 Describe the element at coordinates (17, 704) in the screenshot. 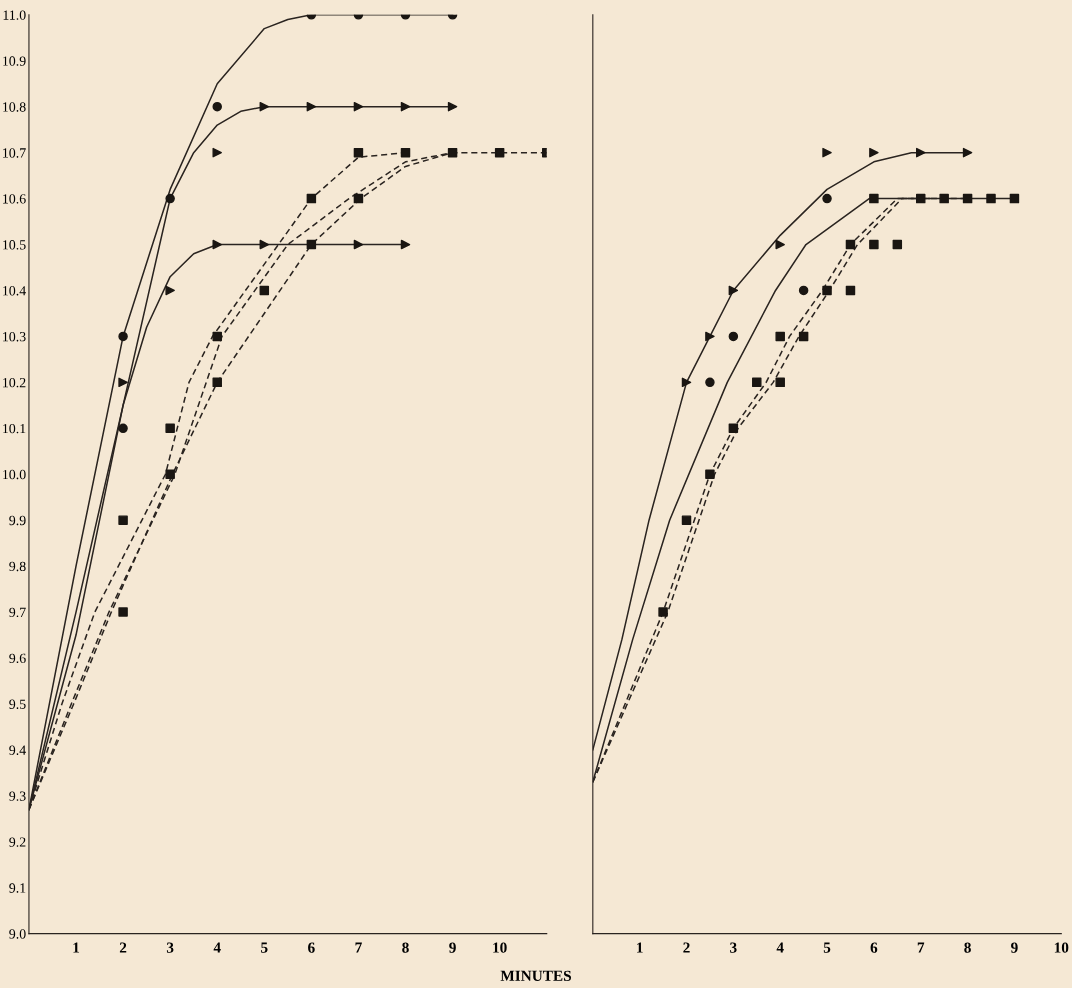

I see `y-tick-label: 9.5` at that location.